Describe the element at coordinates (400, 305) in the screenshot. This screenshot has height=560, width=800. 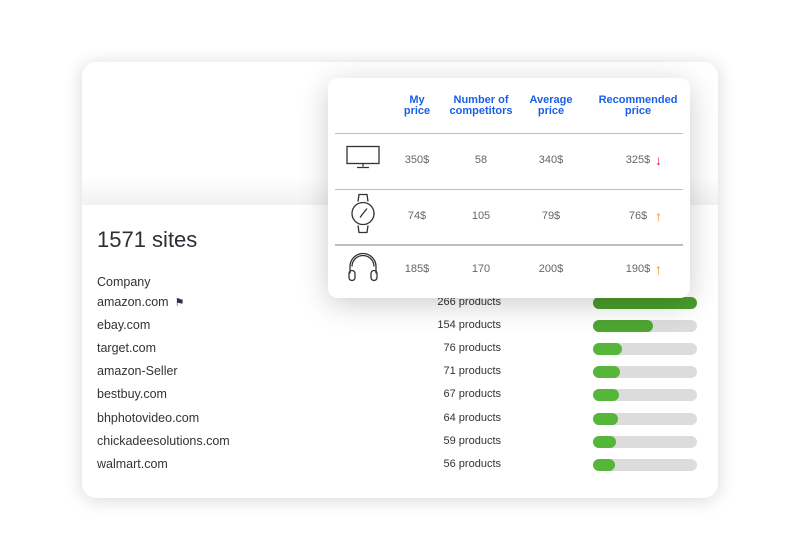
I see `site-row: amazon.com ⚑ 266 products` at that location.